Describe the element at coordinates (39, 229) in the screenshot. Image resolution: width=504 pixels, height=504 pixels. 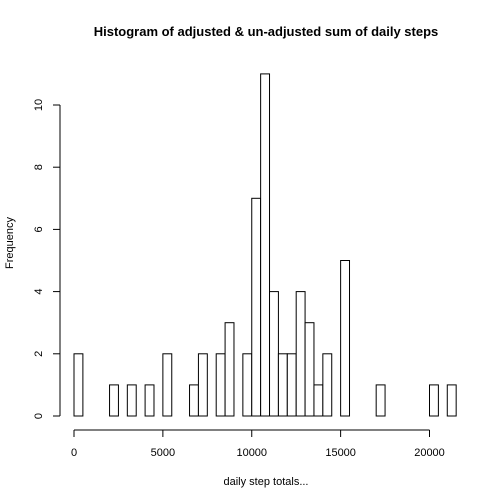
I see `y-tick-label: 6` at that location.